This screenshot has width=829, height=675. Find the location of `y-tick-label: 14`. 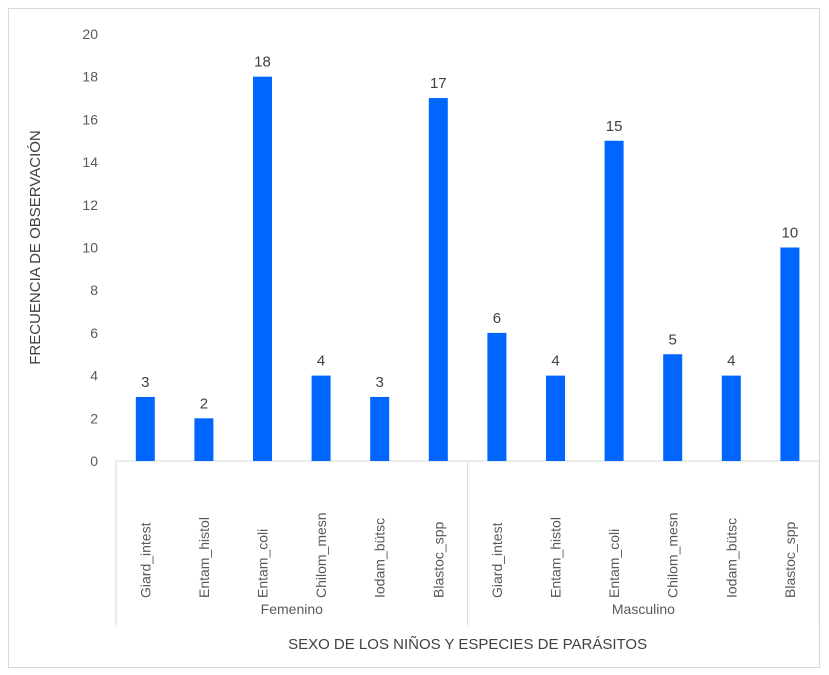

y-tick-label: 14 is located at coordinates (90, 162).